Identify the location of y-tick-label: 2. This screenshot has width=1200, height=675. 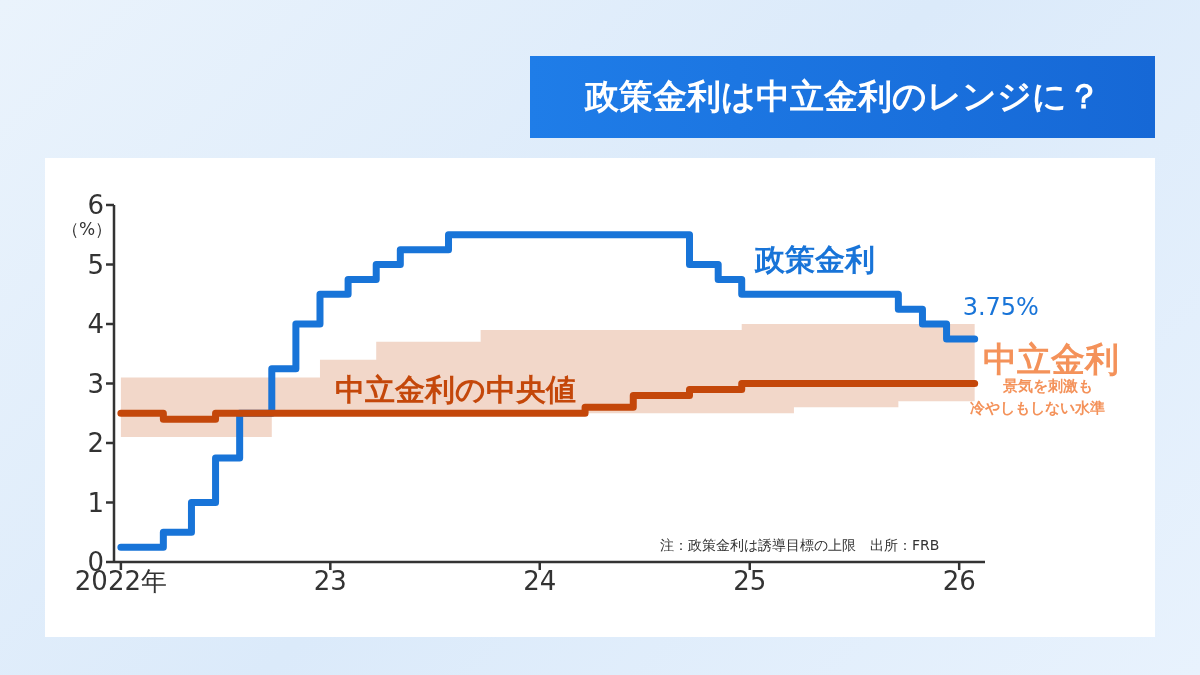
(95, 443).